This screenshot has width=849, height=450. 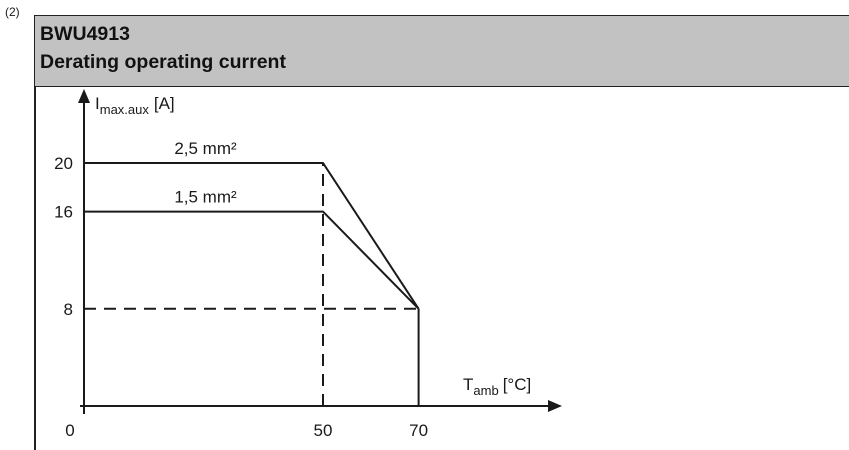 I want to click on chart-title: Derating operating current, so click(x=163, y=62).